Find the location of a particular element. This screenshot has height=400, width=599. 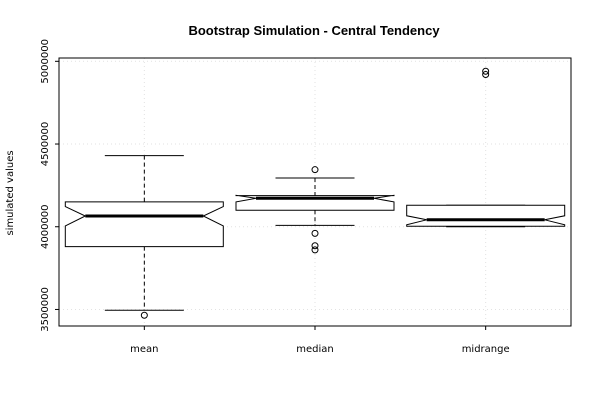

box-mean is located at coordinates (144, 237).